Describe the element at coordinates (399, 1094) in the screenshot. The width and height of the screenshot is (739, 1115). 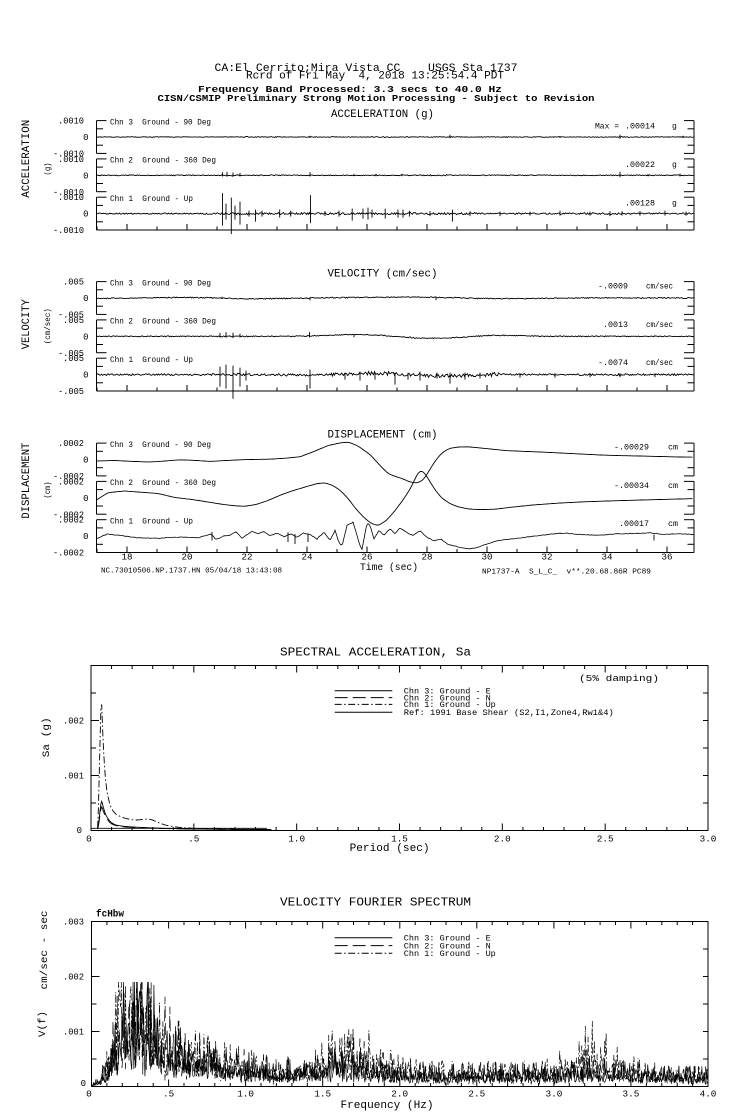
I see `svg-text: 2.0` at that location.